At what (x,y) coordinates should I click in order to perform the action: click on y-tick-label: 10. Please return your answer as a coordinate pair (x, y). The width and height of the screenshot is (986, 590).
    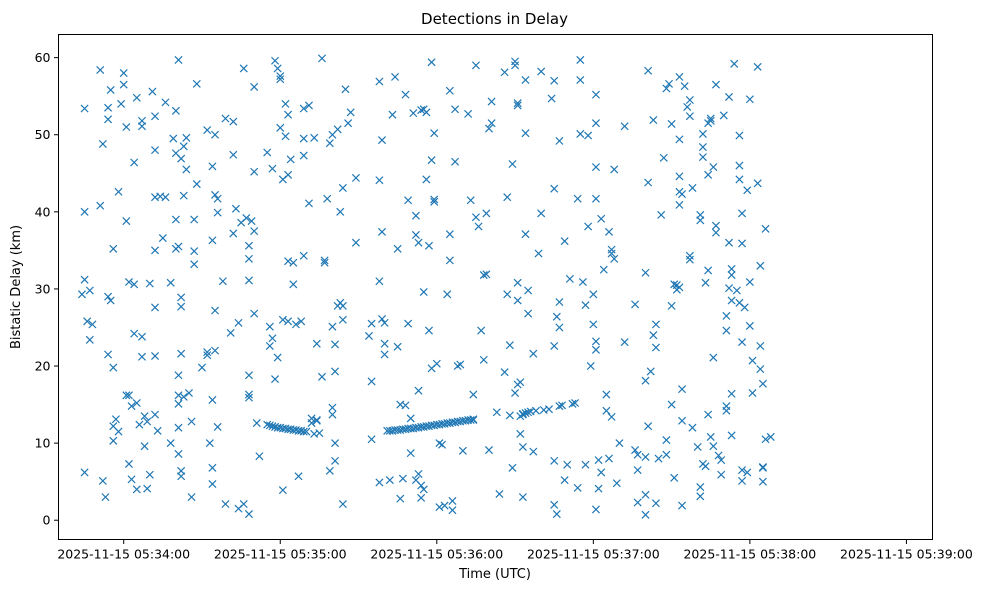
    Looking at the image, I should click on (43, 443).